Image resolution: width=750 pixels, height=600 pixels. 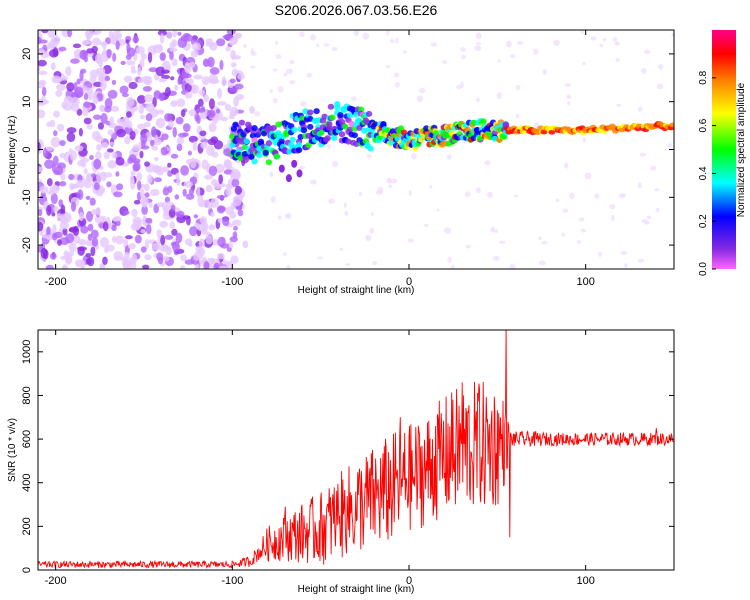 What do you see at coordinates (409, 282) in the screenshot?
I see `spectrogram-x-tick-label: 0` at bounding box center [409, 282].